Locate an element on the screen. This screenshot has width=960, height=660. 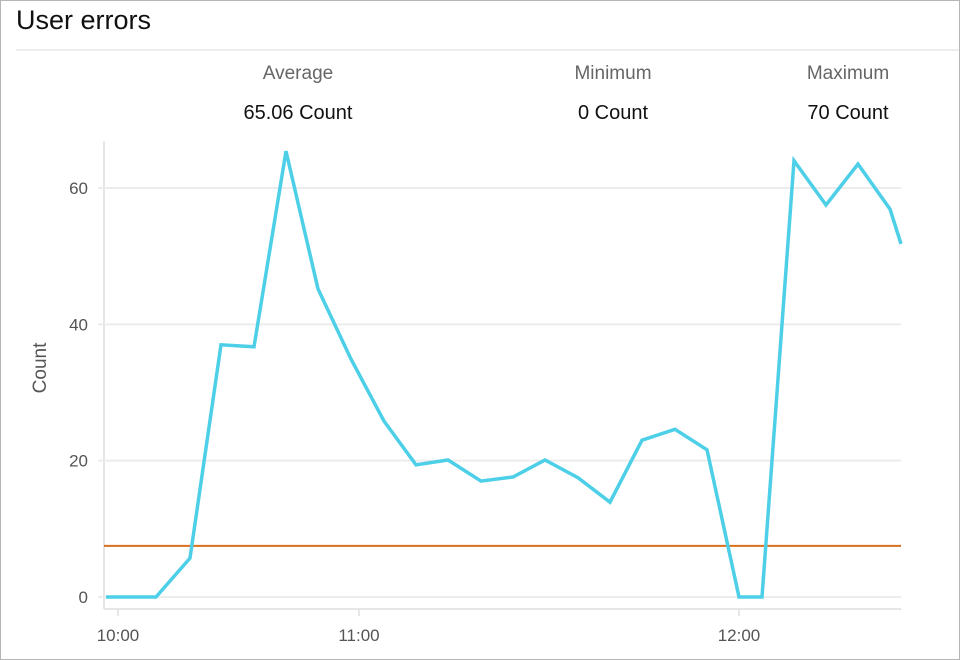
y-tick-label: 0 is located at coordinates (83, 597).